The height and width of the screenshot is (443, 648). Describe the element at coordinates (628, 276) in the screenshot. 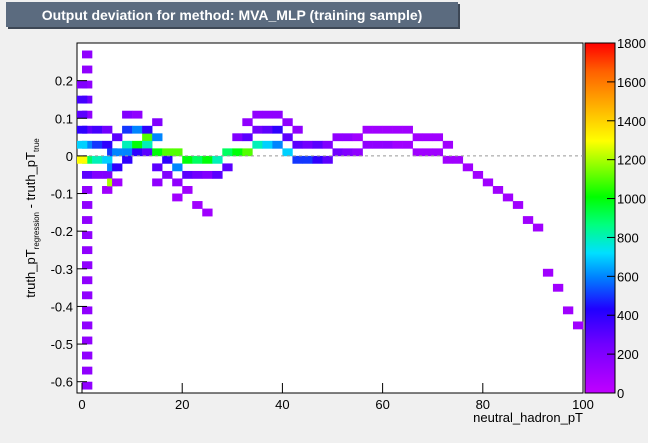

I see `z-tick-label: 600` at that location.